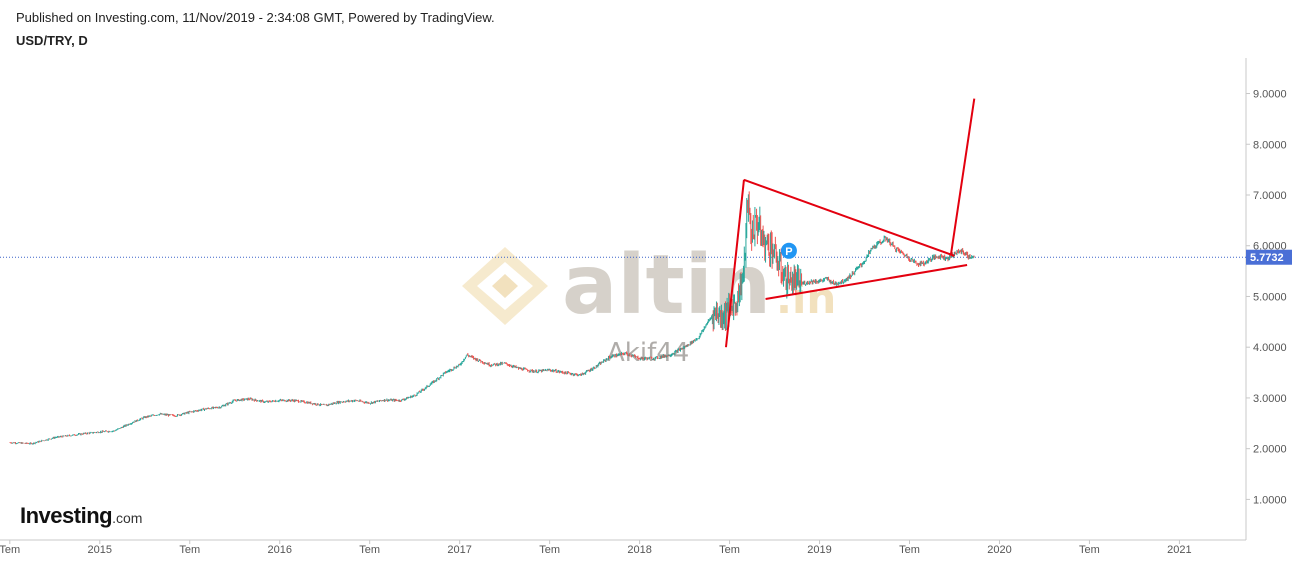  What do you see at coordinates (1179, 550) in the screenshot?
I see `x-tick-label: 2021` at bounding box center [1179, 550].